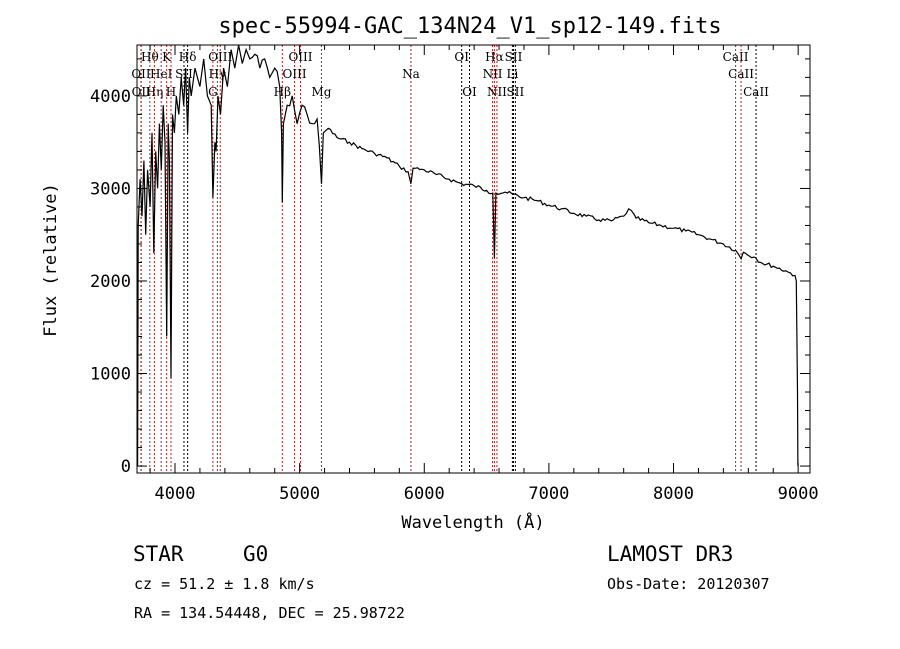  I want to click on y-tick-label: 2000, so click(110, 282).